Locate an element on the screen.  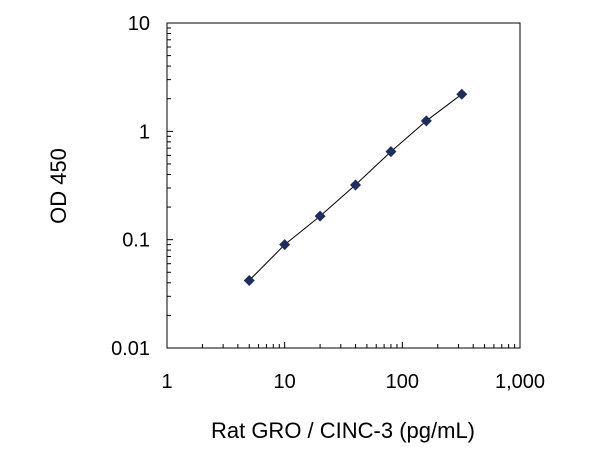
x-tick-label: 10 is located at coordinates (285, 382).